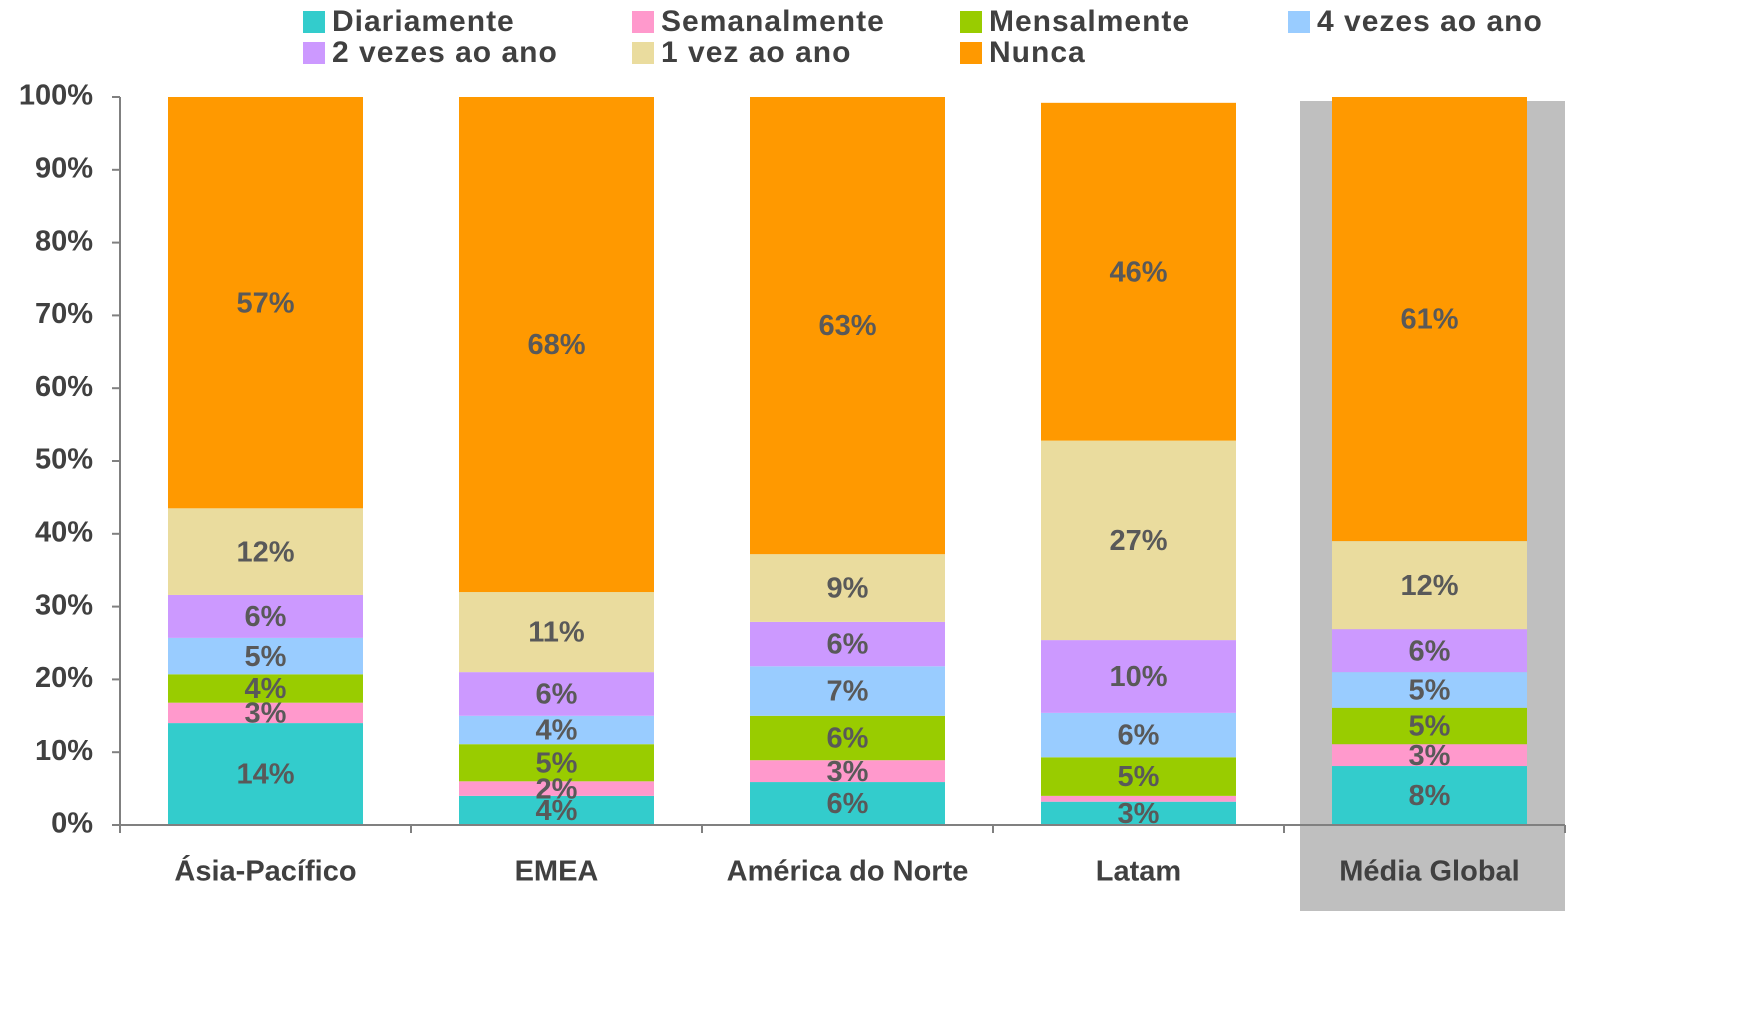  What do you see at coordinates (64, 241) in the screenshot?
I see `y-tick-label: 80%` at bounding box center [64, 241].